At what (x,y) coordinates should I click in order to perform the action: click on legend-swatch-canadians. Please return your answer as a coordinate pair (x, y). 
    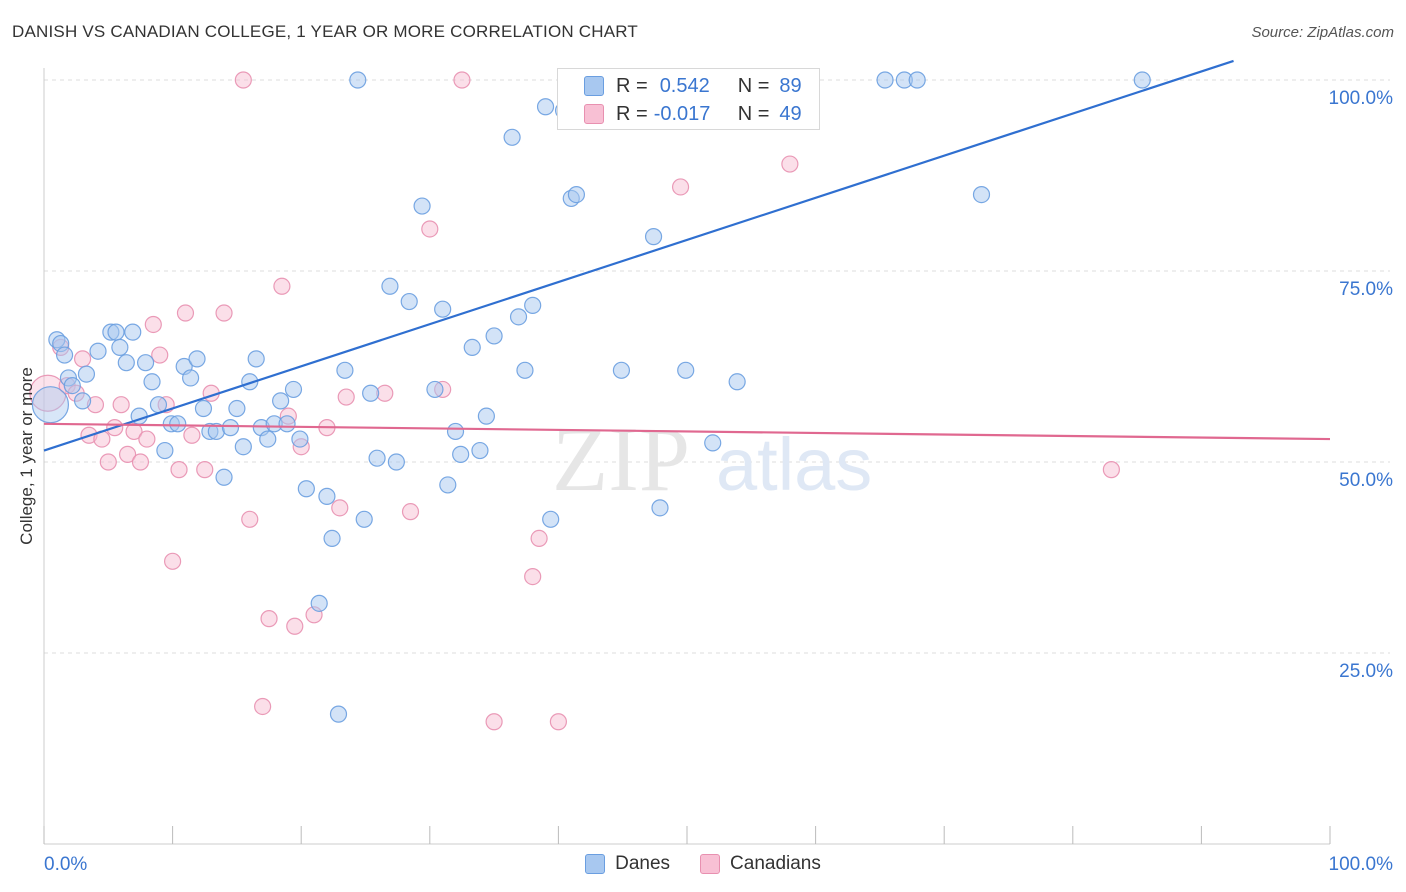
    Looking at the image, I should click on (710, 864).